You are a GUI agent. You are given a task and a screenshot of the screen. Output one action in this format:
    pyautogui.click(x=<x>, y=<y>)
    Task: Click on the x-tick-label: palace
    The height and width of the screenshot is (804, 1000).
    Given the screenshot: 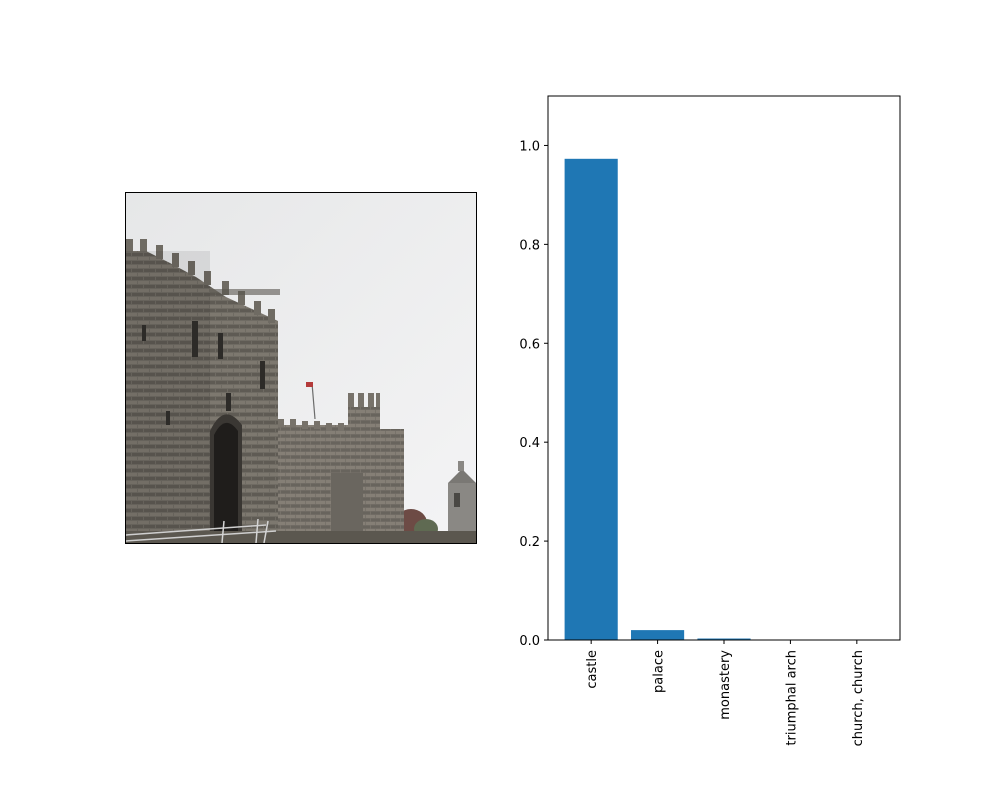 What is the action you would take?
    pyautogui.click(x=659, y=671)
    